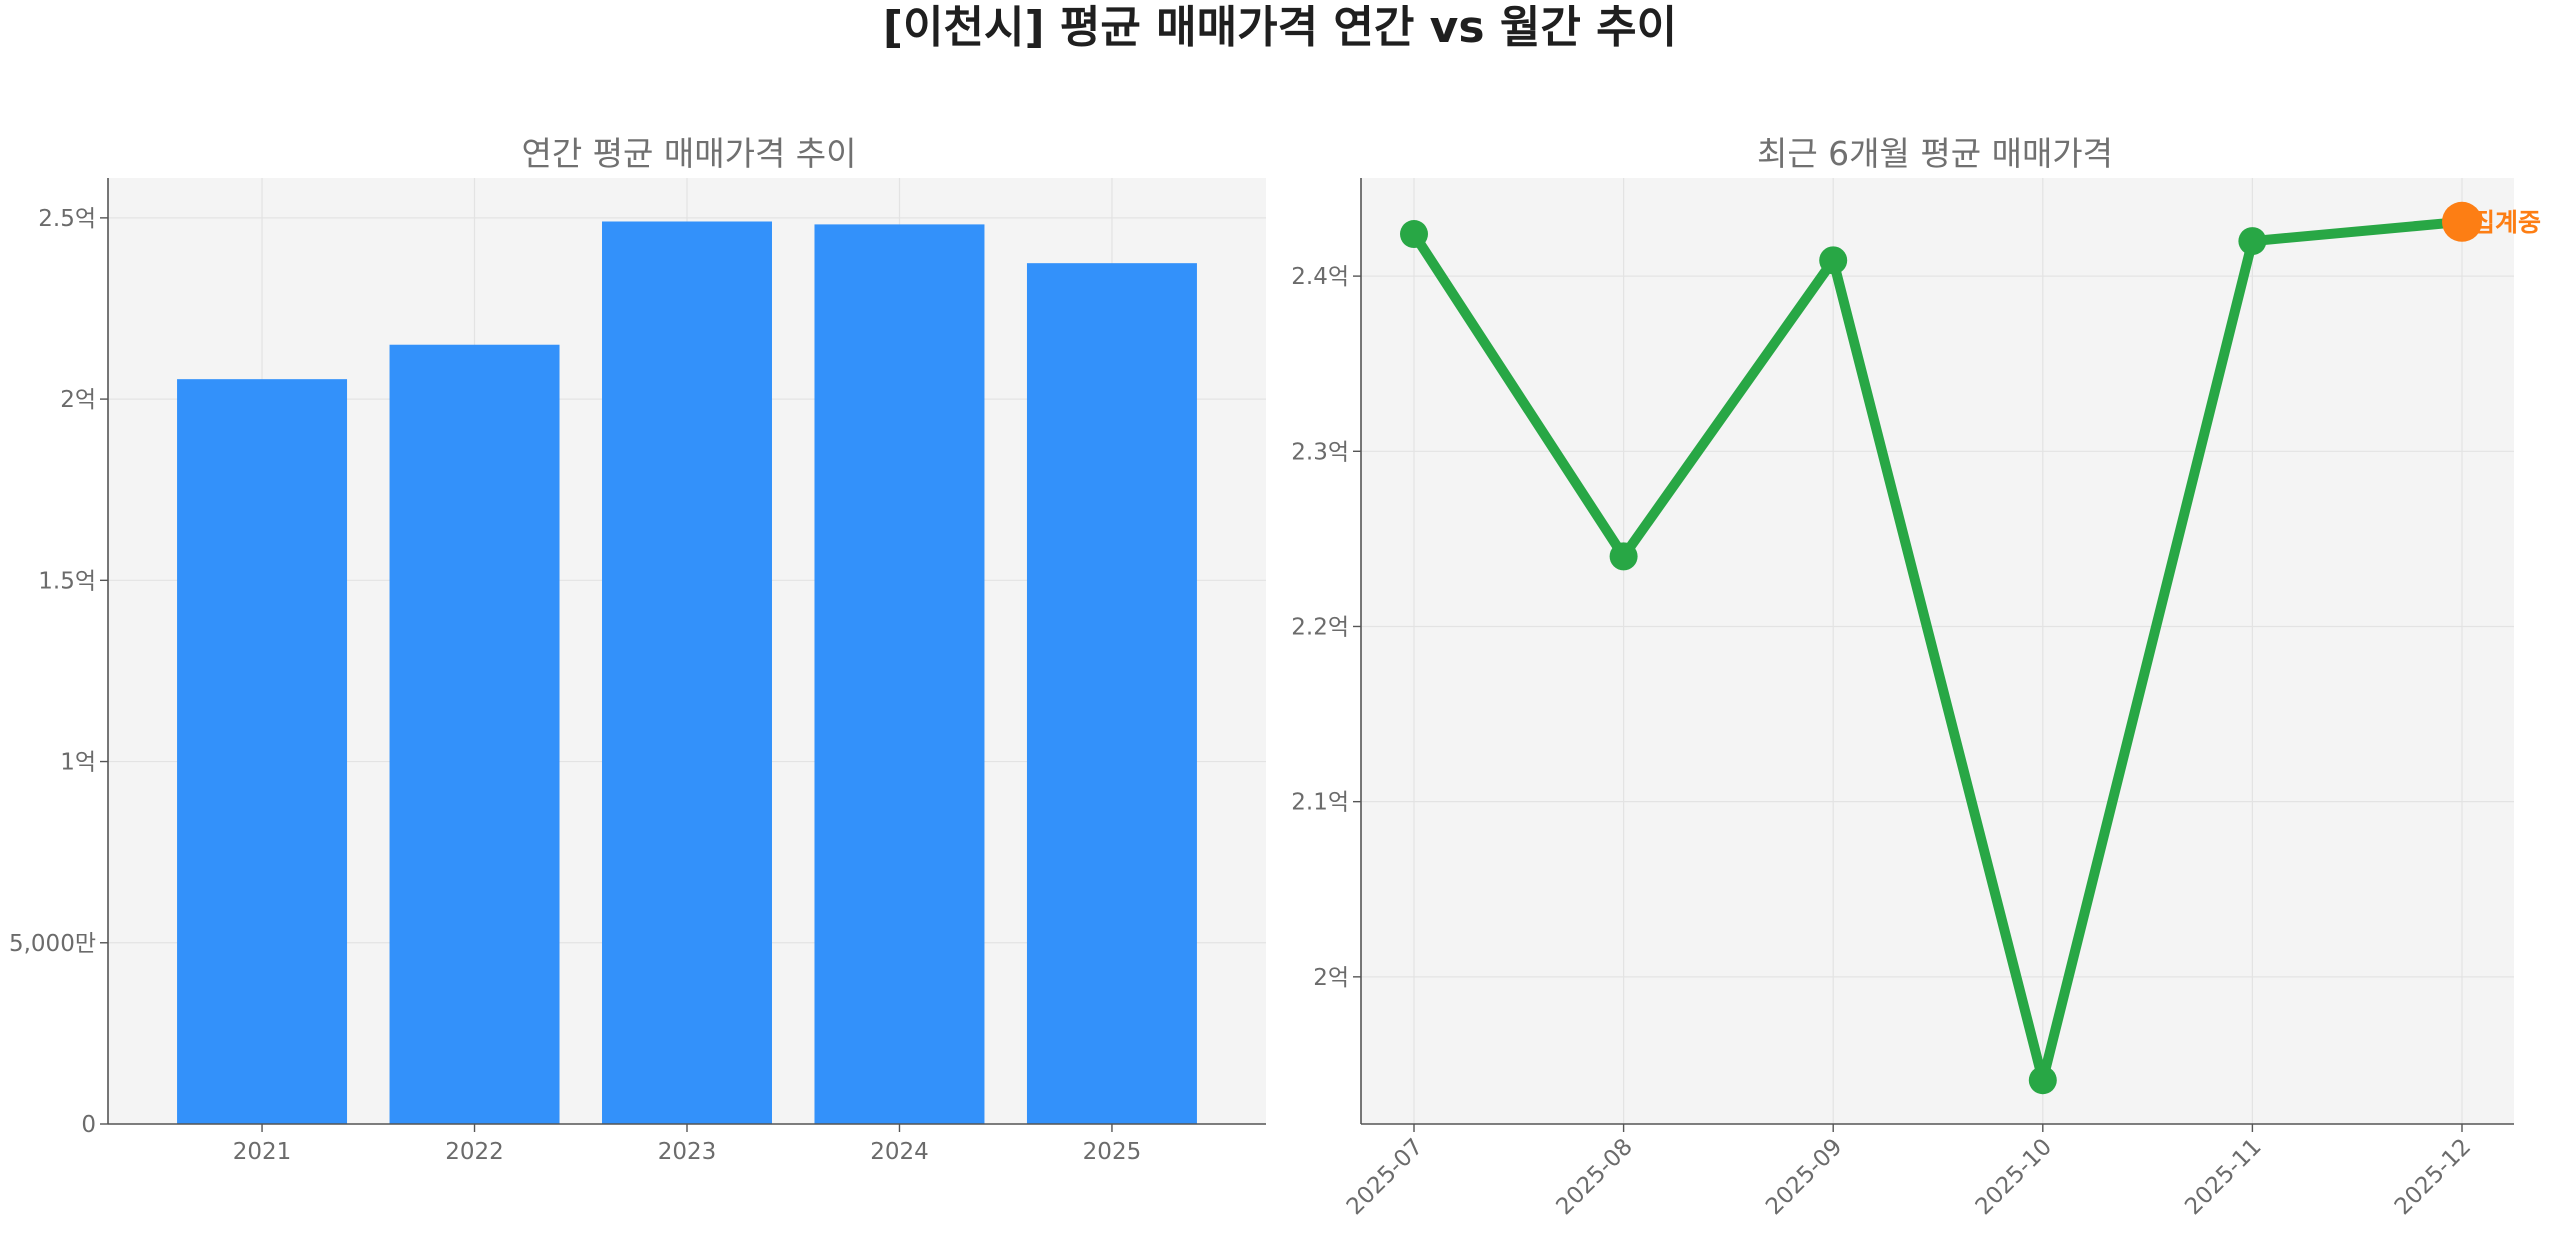 Image resolution: width=2560 pixels, height=1234 pixels. I want to click on annual-x-tick-label: 2022, so click(474, 1152).